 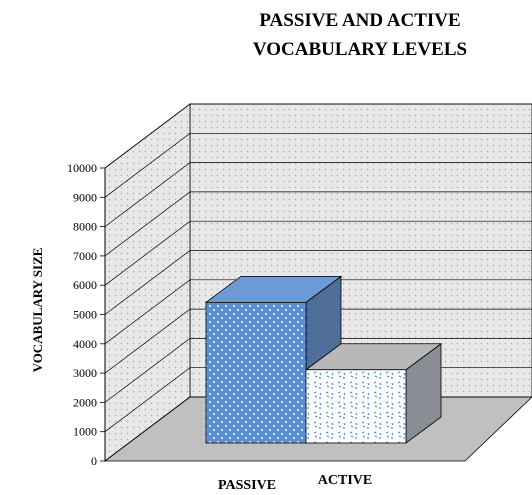 I want to click on bar-active, so click(x=373, y=393).